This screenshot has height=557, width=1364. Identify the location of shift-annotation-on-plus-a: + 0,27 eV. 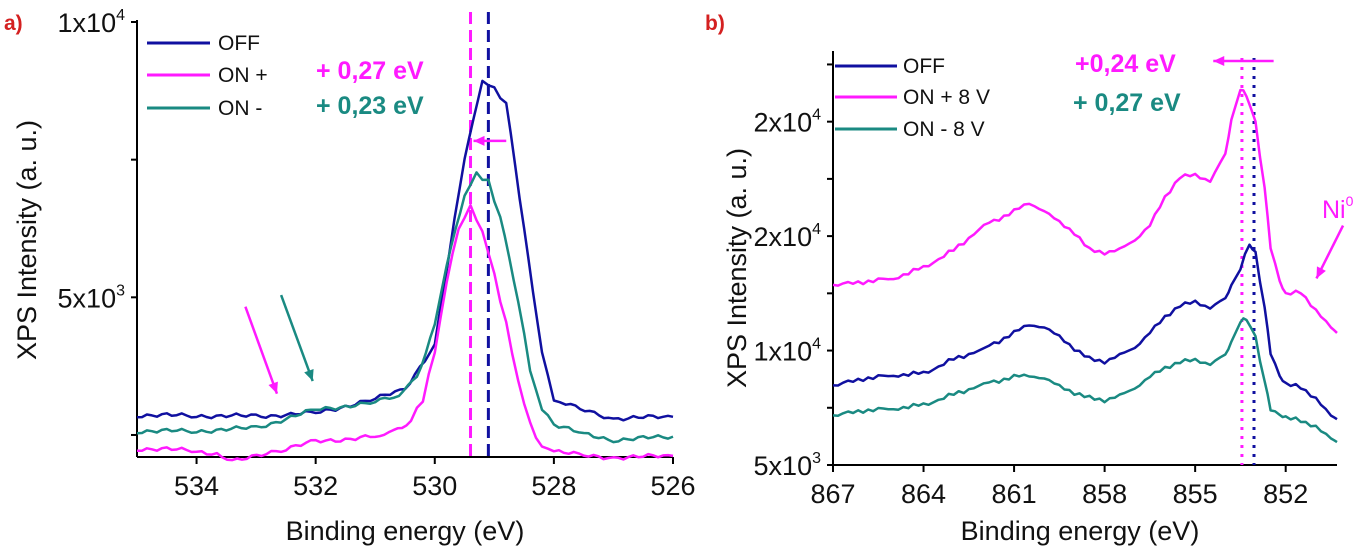
(370, 71).